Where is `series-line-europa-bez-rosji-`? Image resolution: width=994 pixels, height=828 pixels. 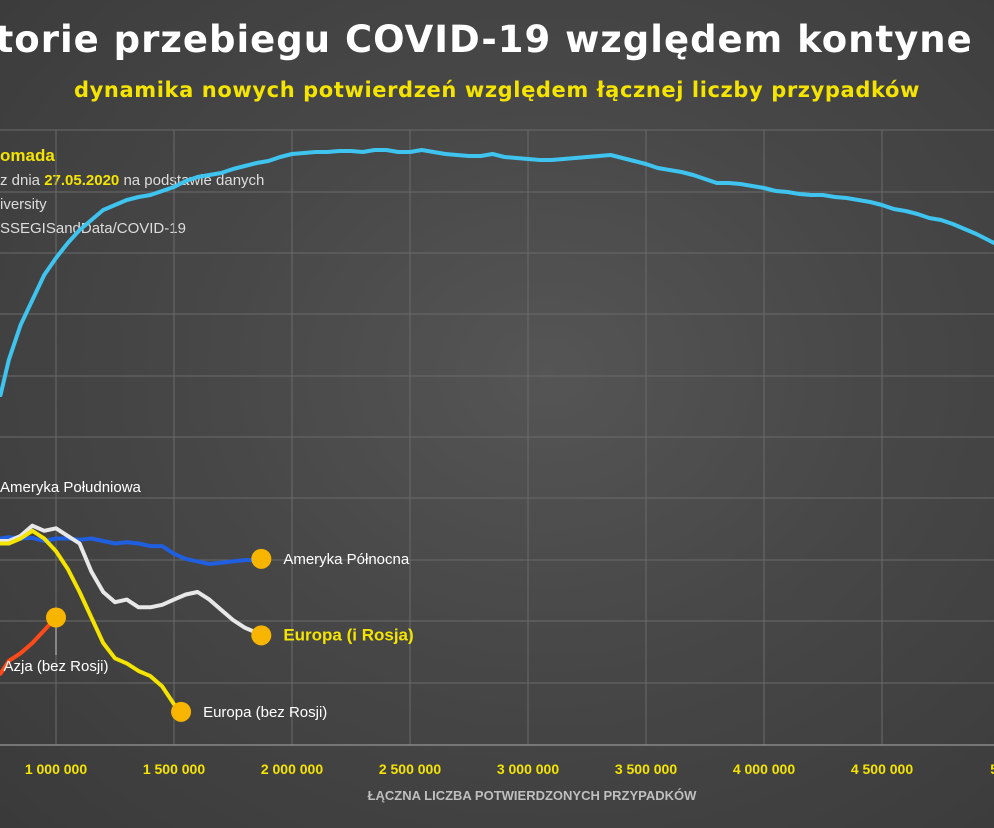
series-line-europa-bez-rosji- is located at coordinates (92, 621).